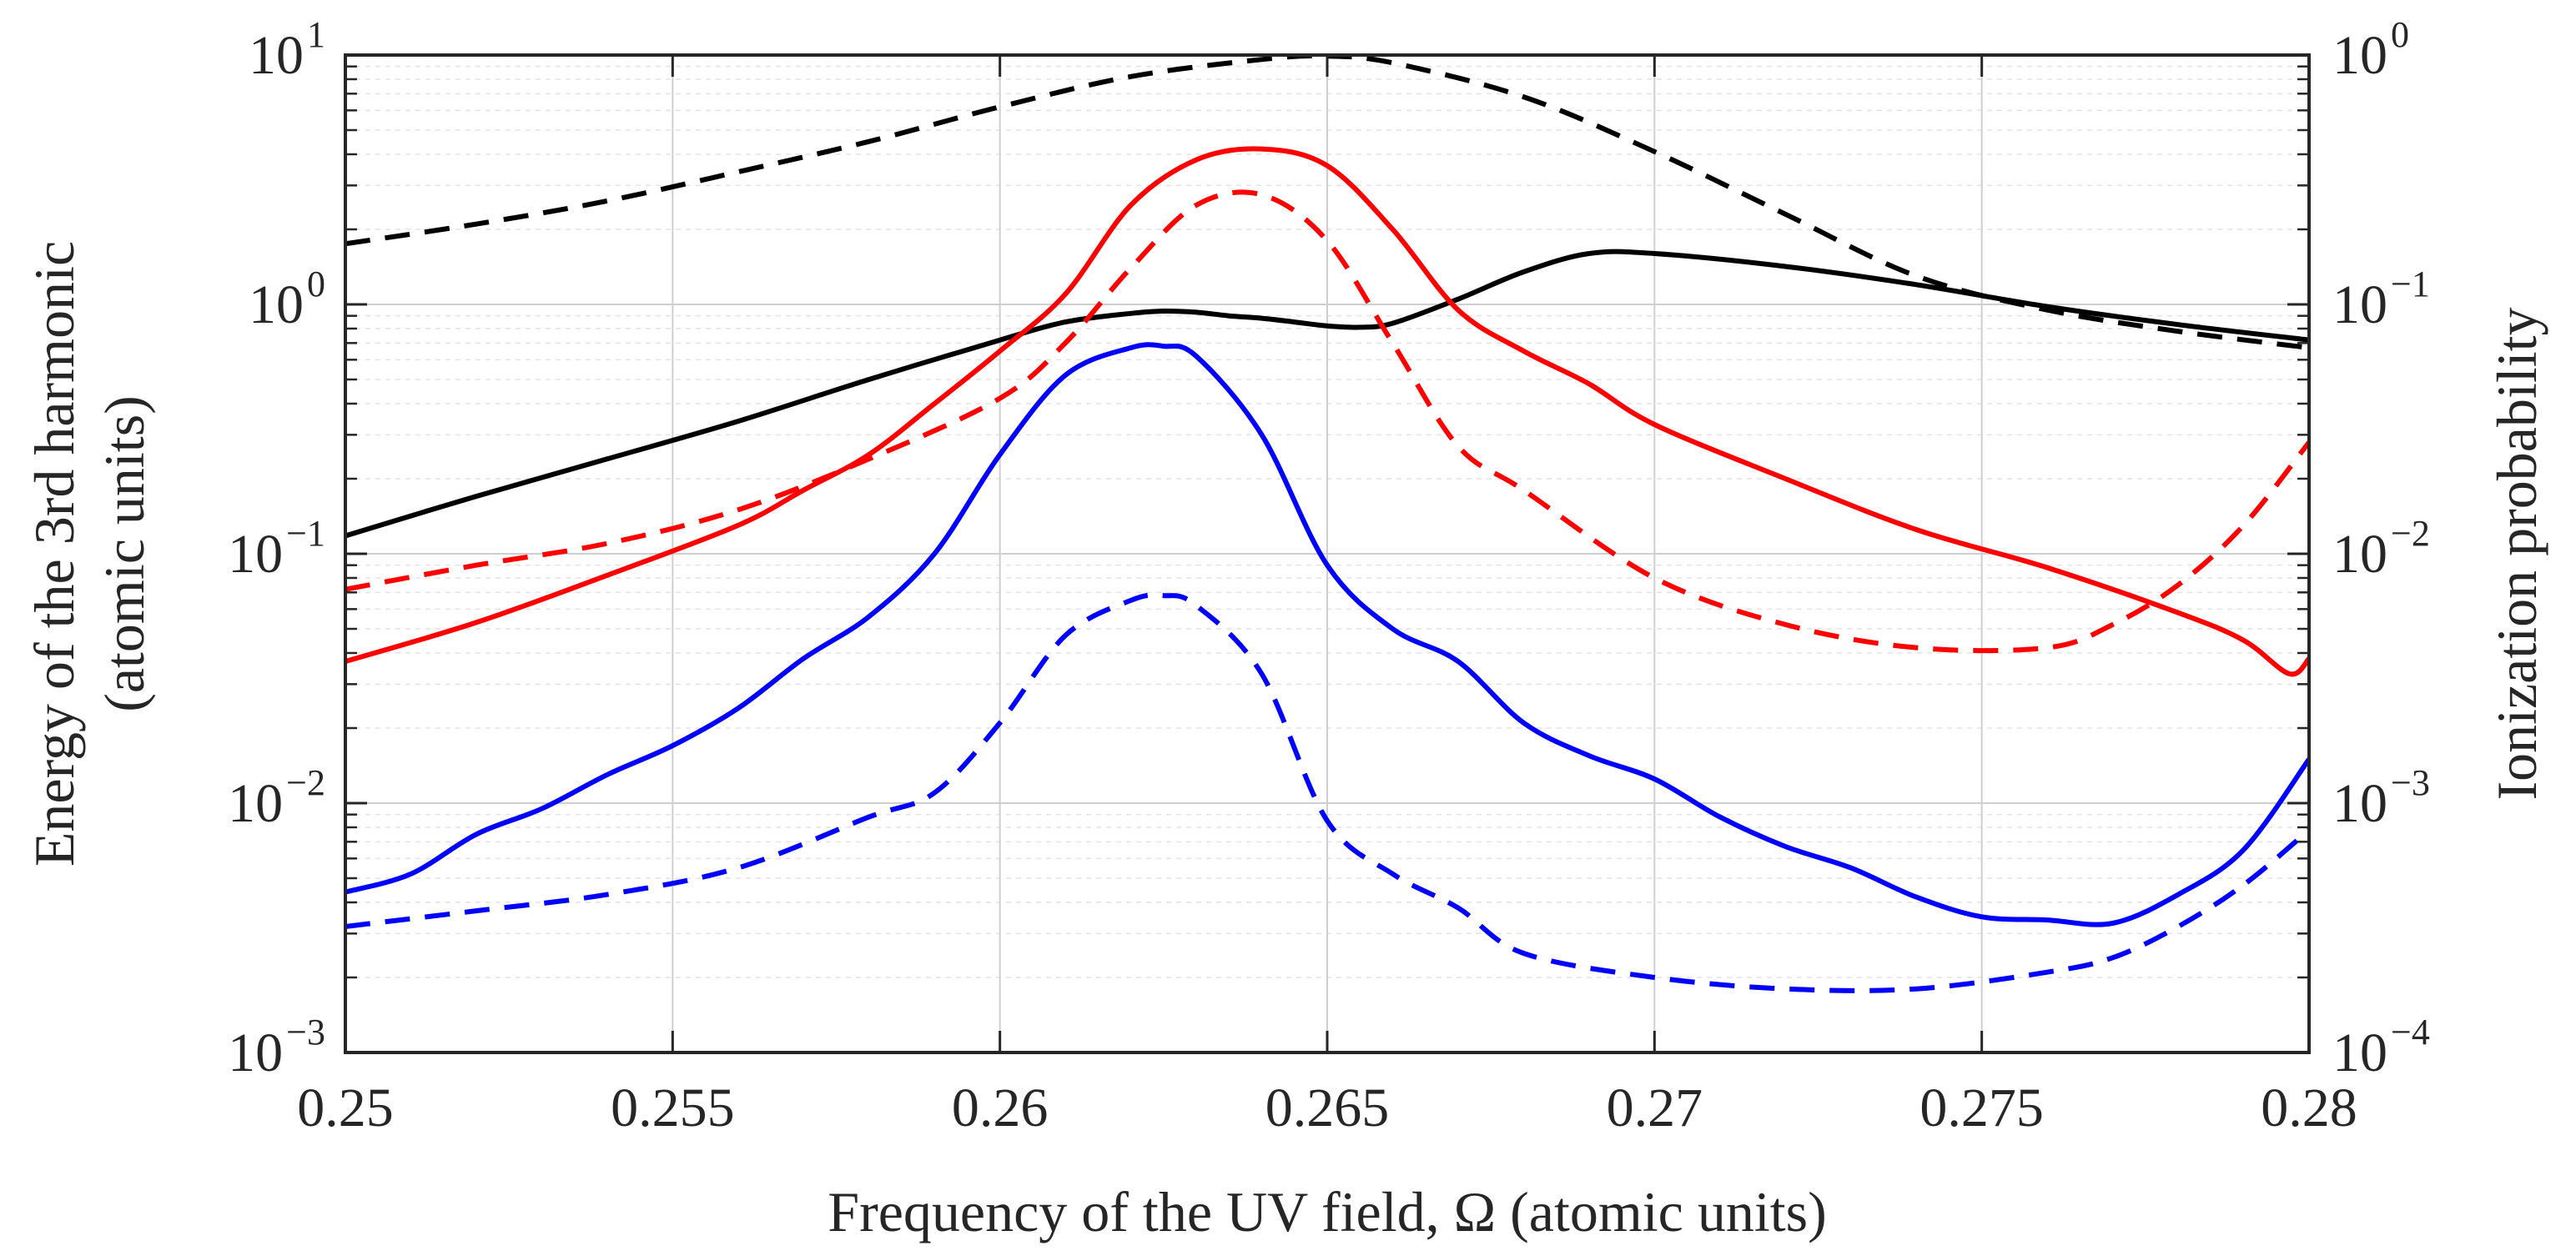 The image size is (2576, 1256). I want to click on y-tick-label-right: 10 −4, so click(2381, 1047).